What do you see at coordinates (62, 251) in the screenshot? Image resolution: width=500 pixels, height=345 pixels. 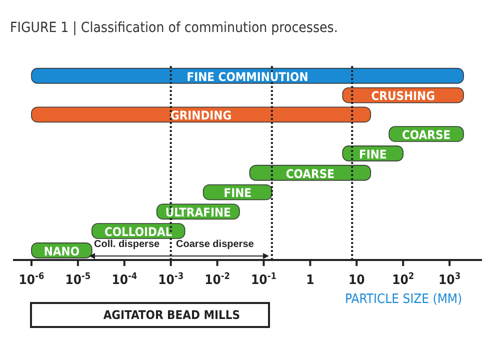 I see `y-tick-label: NANO` at bounding box center [62, 251].